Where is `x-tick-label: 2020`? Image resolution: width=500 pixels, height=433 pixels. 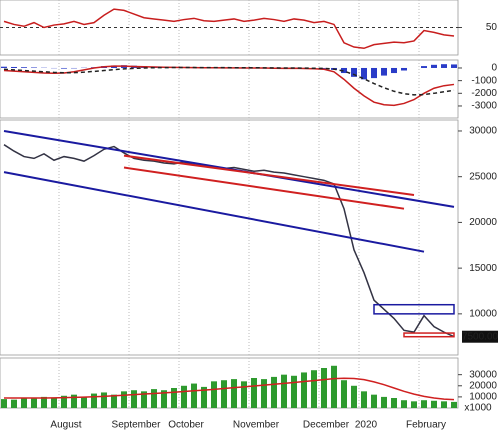 x-tick-label: 2020 is located at coordinates (366, 425).